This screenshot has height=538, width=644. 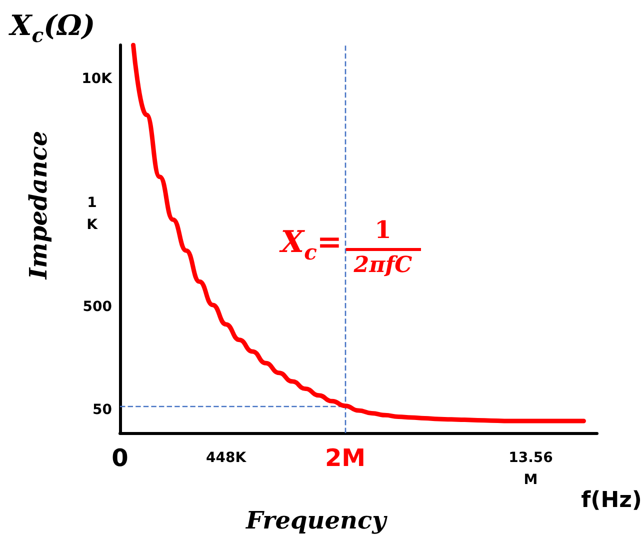 What do you see at coordinates (53, 28) in the screenshot?
I see `text: X$_{c}$(Ω)` at bounding box center [53, 28].